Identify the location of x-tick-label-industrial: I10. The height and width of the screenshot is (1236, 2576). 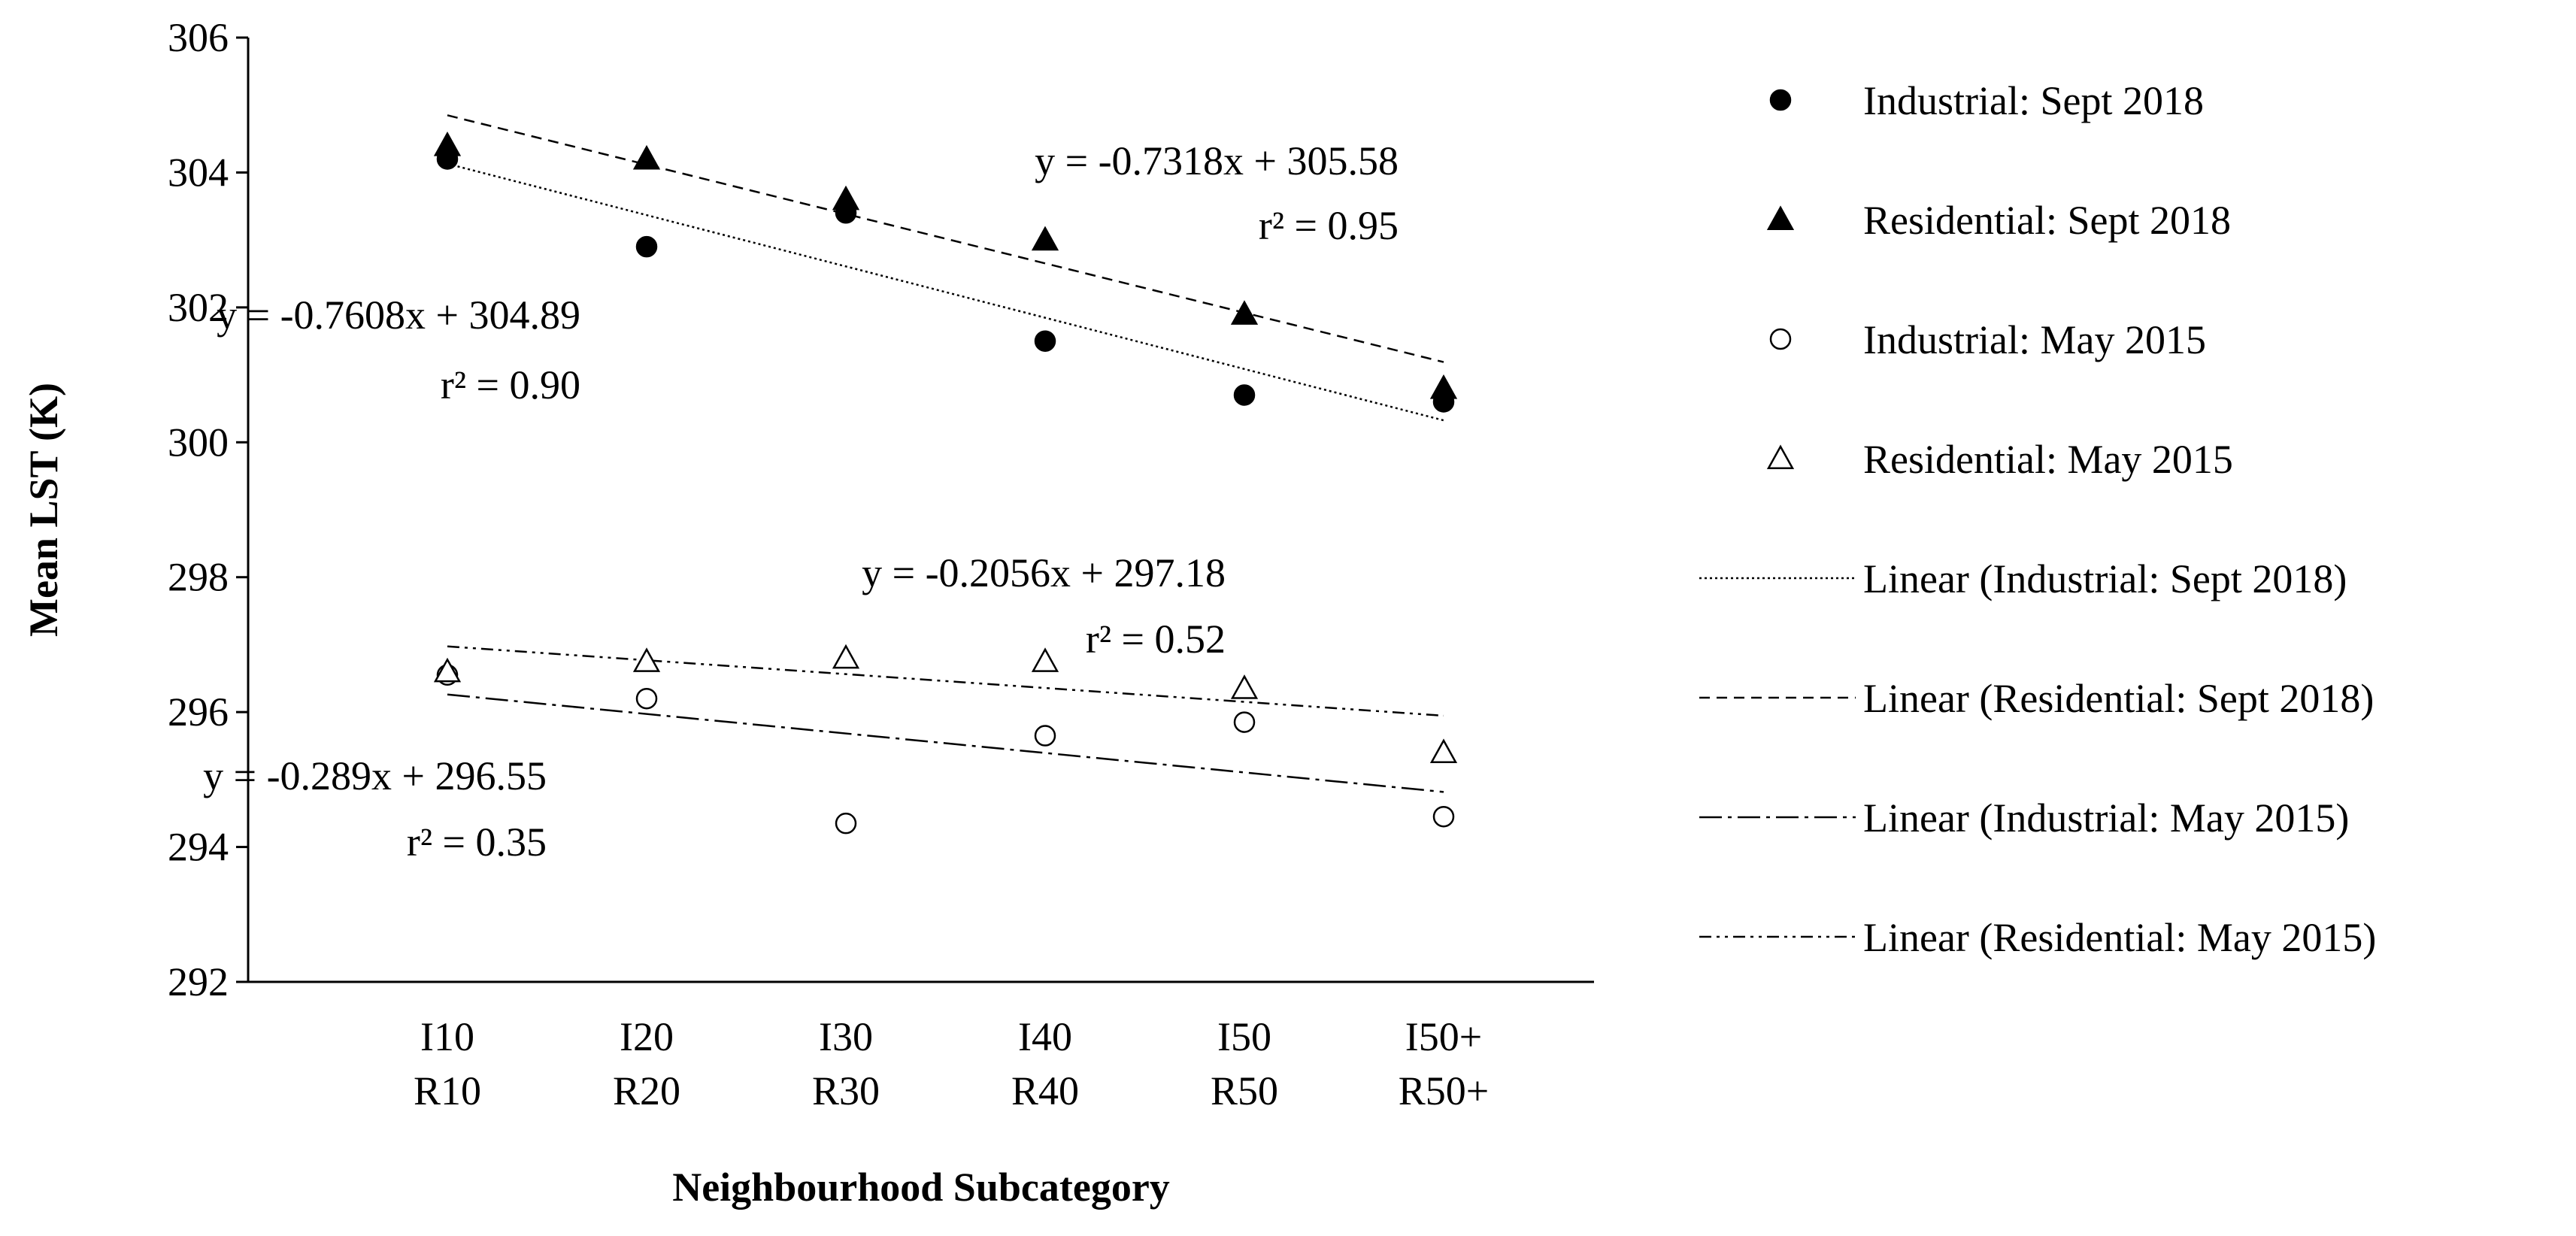
(447, 1036).